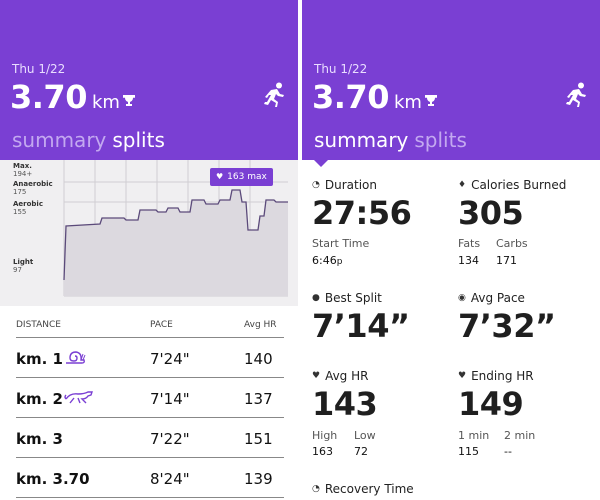  Describe the element at coordinates (474, 435) in the screenshot. I see `one-min-label: 1 min` at that location.